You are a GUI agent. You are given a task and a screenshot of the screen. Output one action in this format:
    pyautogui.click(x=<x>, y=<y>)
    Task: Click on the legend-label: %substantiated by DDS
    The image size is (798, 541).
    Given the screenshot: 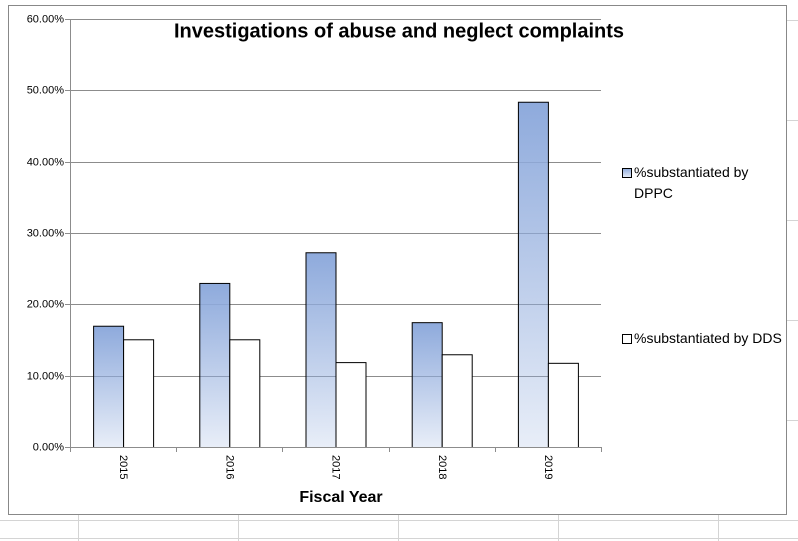 What is the action you would take?
    pyautogui.click(x=708, y=338)
    